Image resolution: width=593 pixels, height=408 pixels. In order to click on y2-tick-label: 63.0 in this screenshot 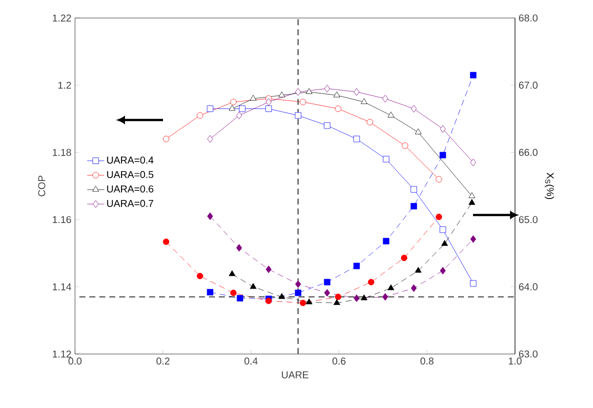, I will do `click(528, 354)`.